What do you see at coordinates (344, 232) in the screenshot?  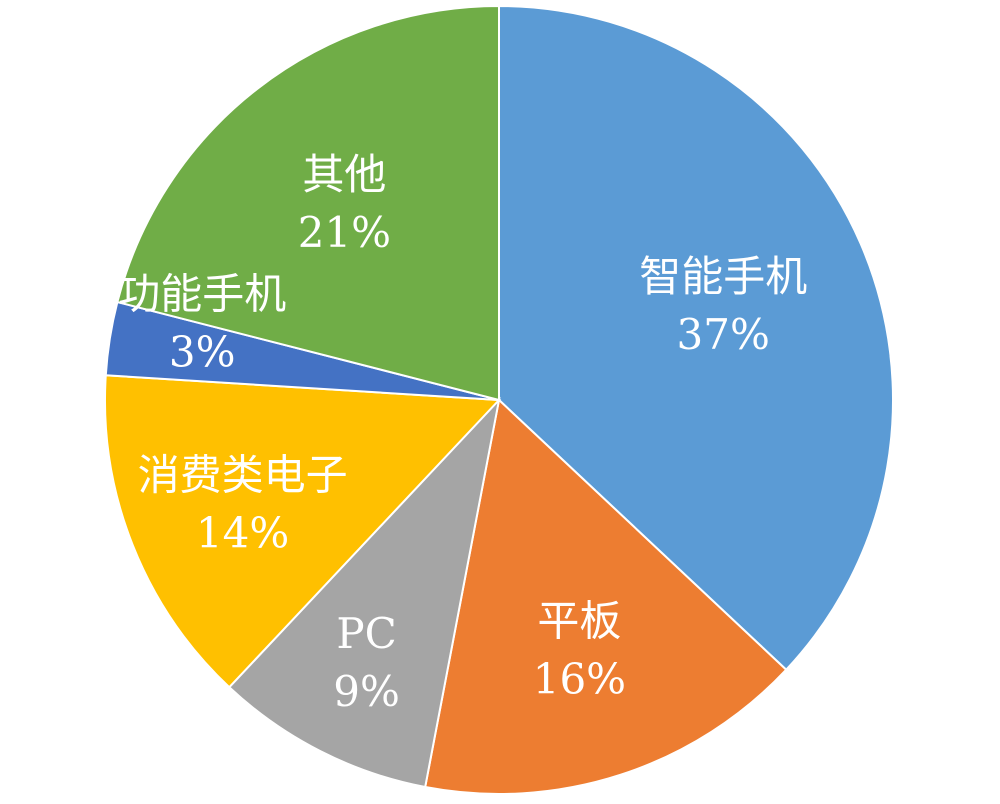 I see `slice-percent-label: 21%` at bounding box center [344, 232].